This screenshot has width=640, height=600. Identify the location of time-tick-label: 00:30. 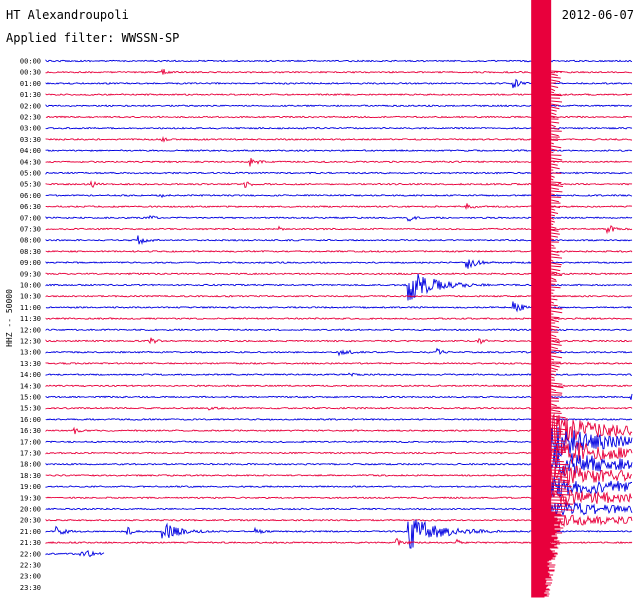
(30, 73).